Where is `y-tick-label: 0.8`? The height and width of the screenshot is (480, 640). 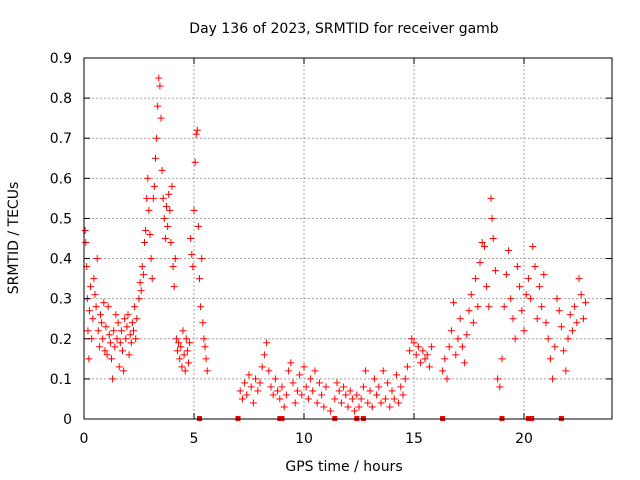 y-tick-label: 0.8 is located at coordinates (61, 99).